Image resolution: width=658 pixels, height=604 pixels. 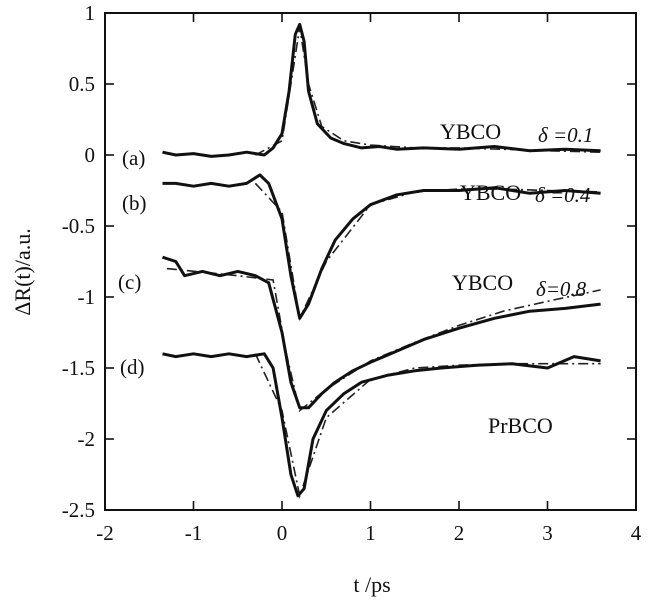 What do you see at coordinates (563, 195) in the screenshot?
I see `delta-label: δ =0.4` at bounding box center [563, 195].